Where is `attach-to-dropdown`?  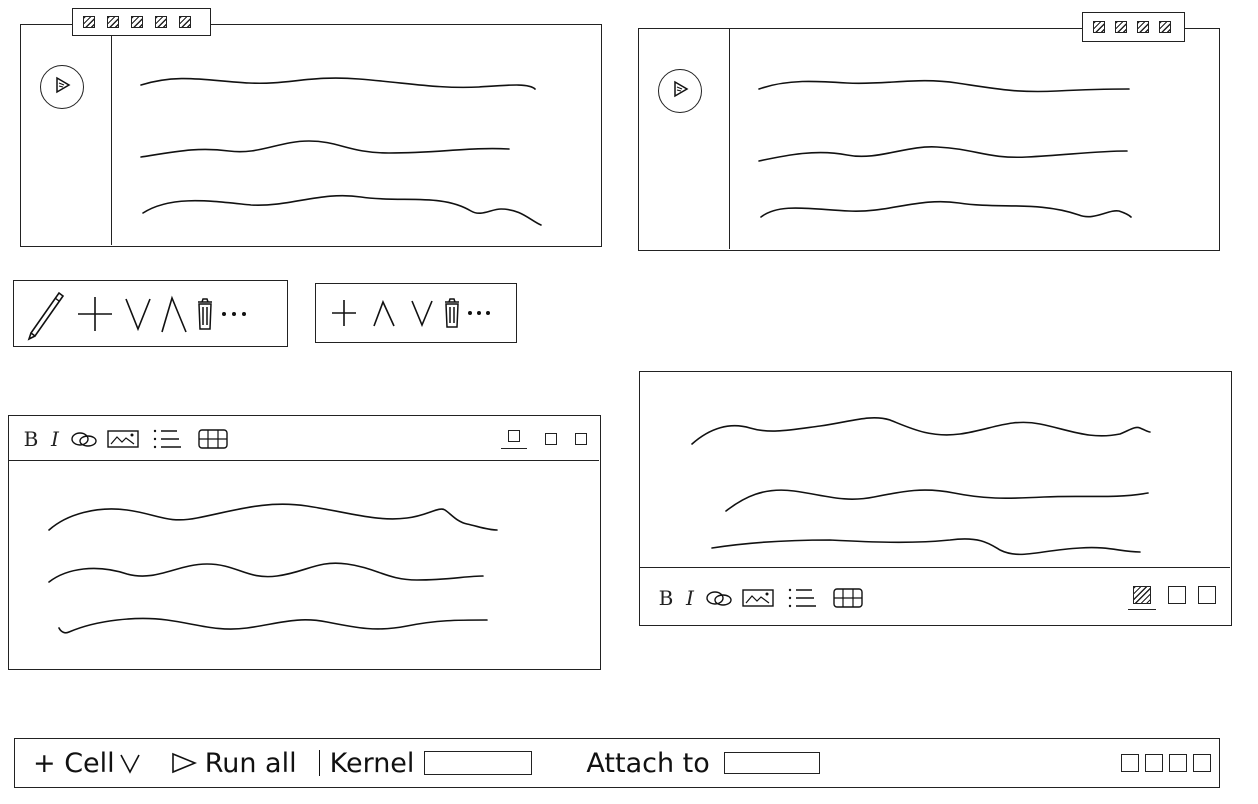 attach-to-dropdown is located at coordinates (771, 763).